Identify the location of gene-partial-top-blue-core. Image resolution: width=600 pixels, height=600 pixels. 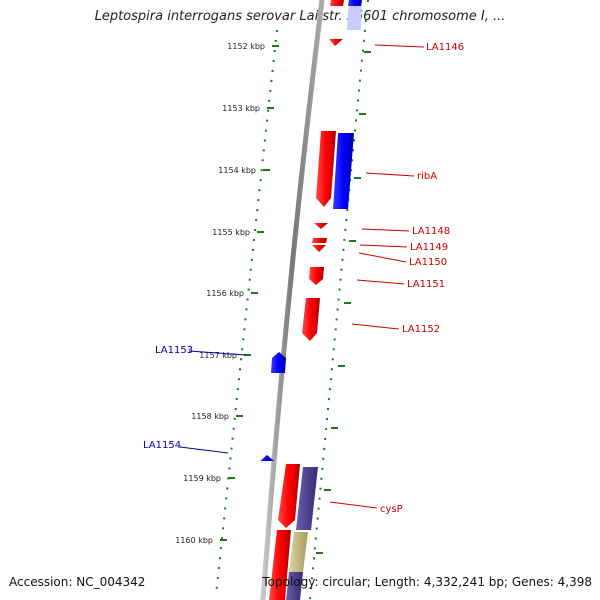
(355, 3).